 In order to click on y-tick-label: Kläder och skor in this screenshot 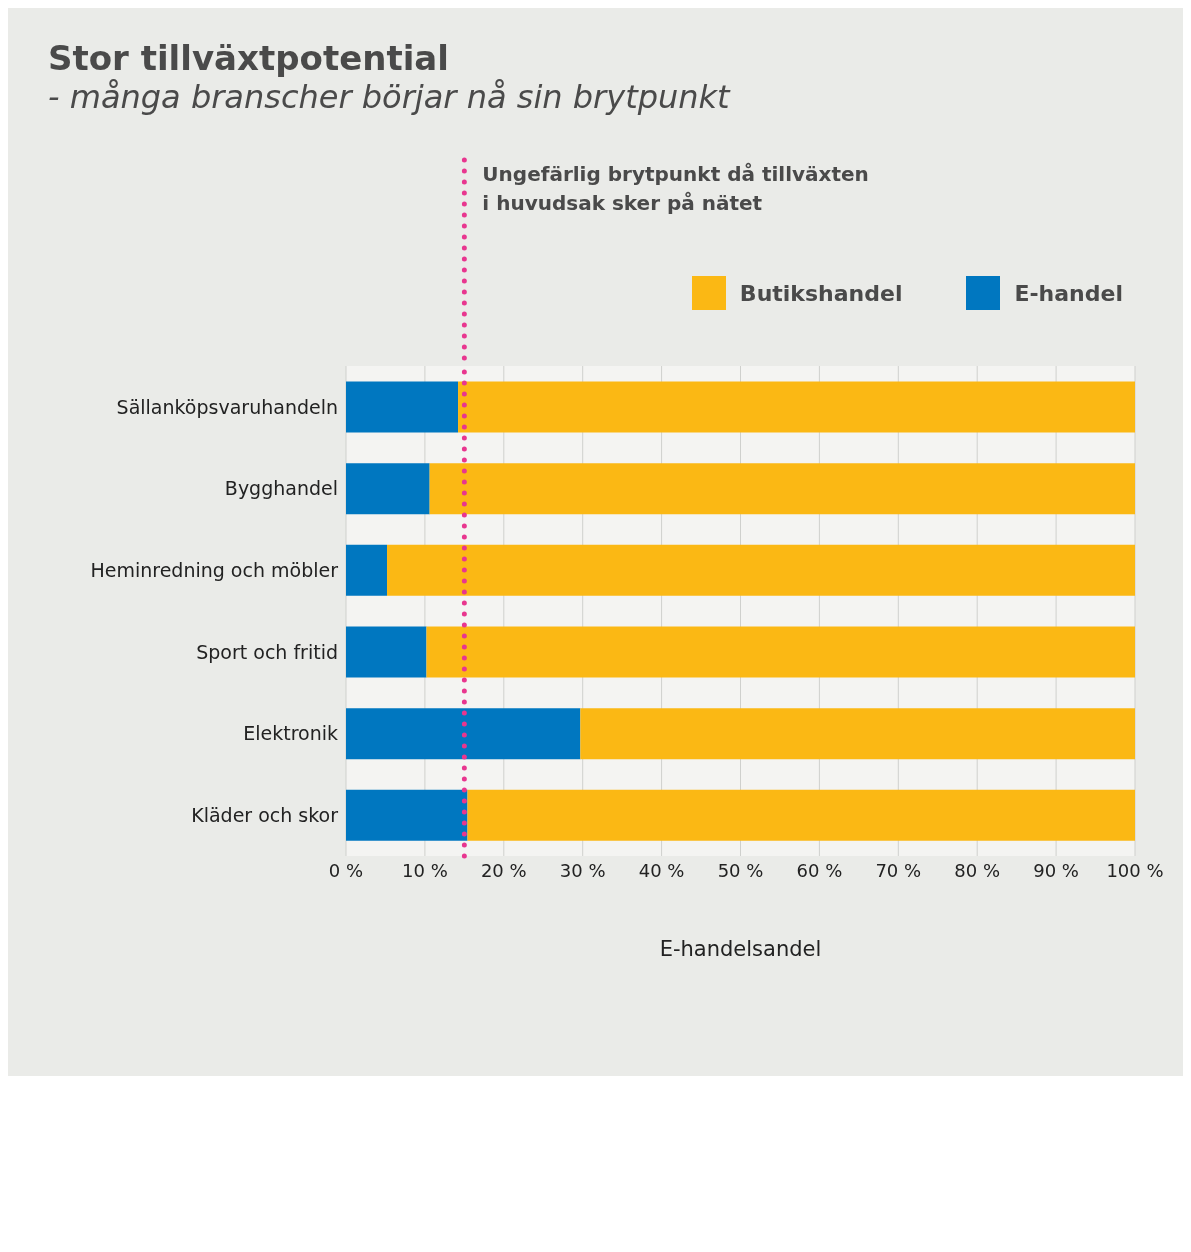, I will do `click(265, 814)`.